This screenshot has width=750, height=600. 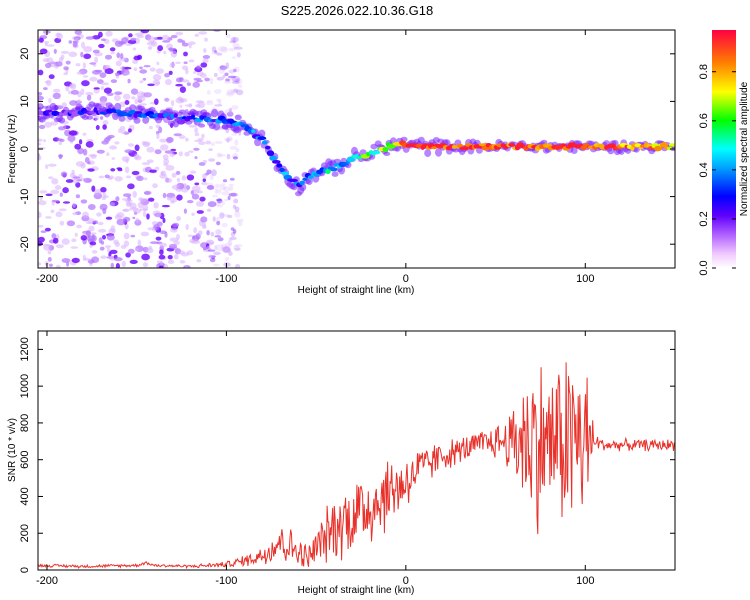 What do you see at coordinates (717, 170) in the screenshot?
I see `colorbar-ticks: 0.0 0.2 0.4 0.6 0.8` at bounding box center [717, 170].